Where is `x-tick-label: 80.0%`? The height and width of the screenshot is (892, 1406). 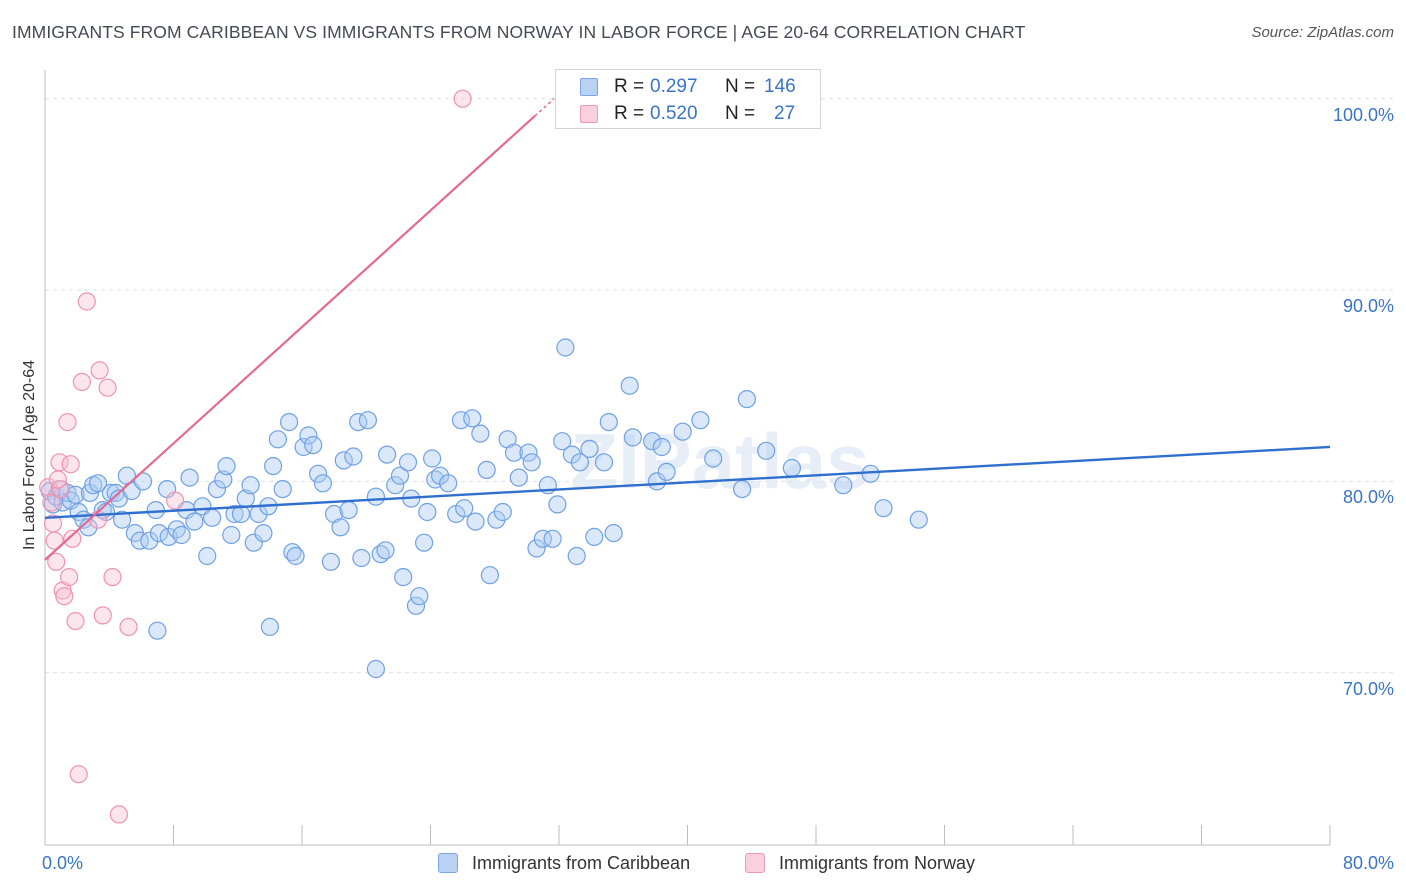 x-tick-label: 80.0% is located at coordinates (1368, 863).